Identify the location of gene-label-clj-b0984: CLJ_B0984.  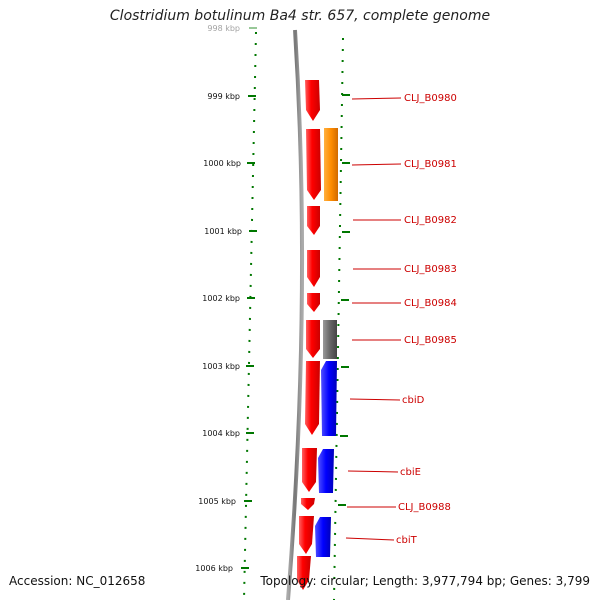
(430, 303).